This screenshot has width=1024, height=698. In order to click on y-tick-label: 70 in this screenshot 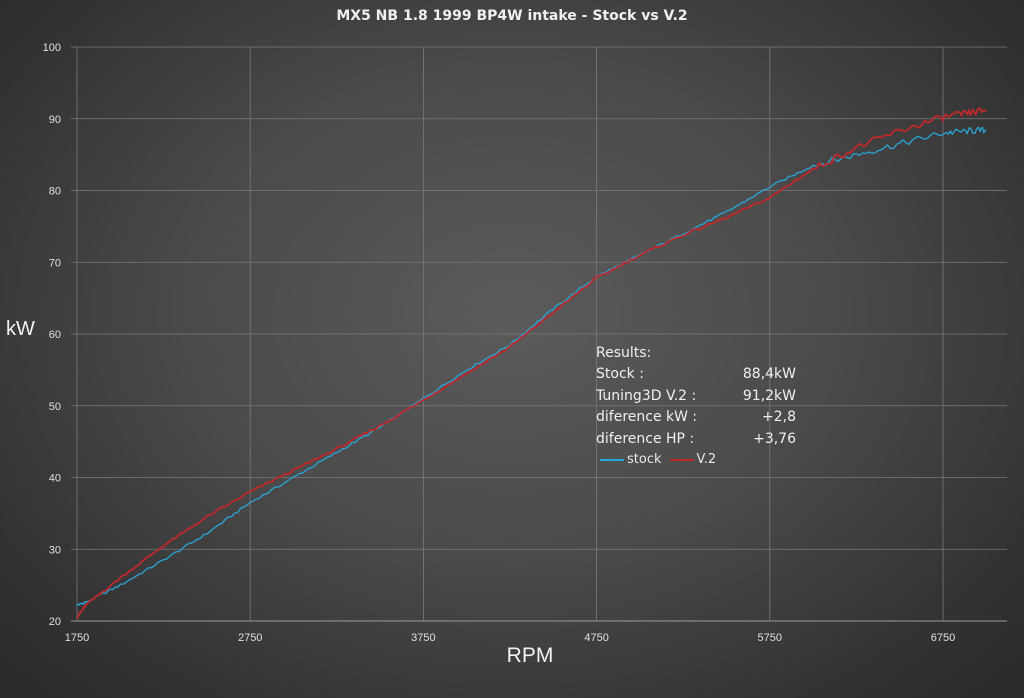, I will do `click(55, 263)`.